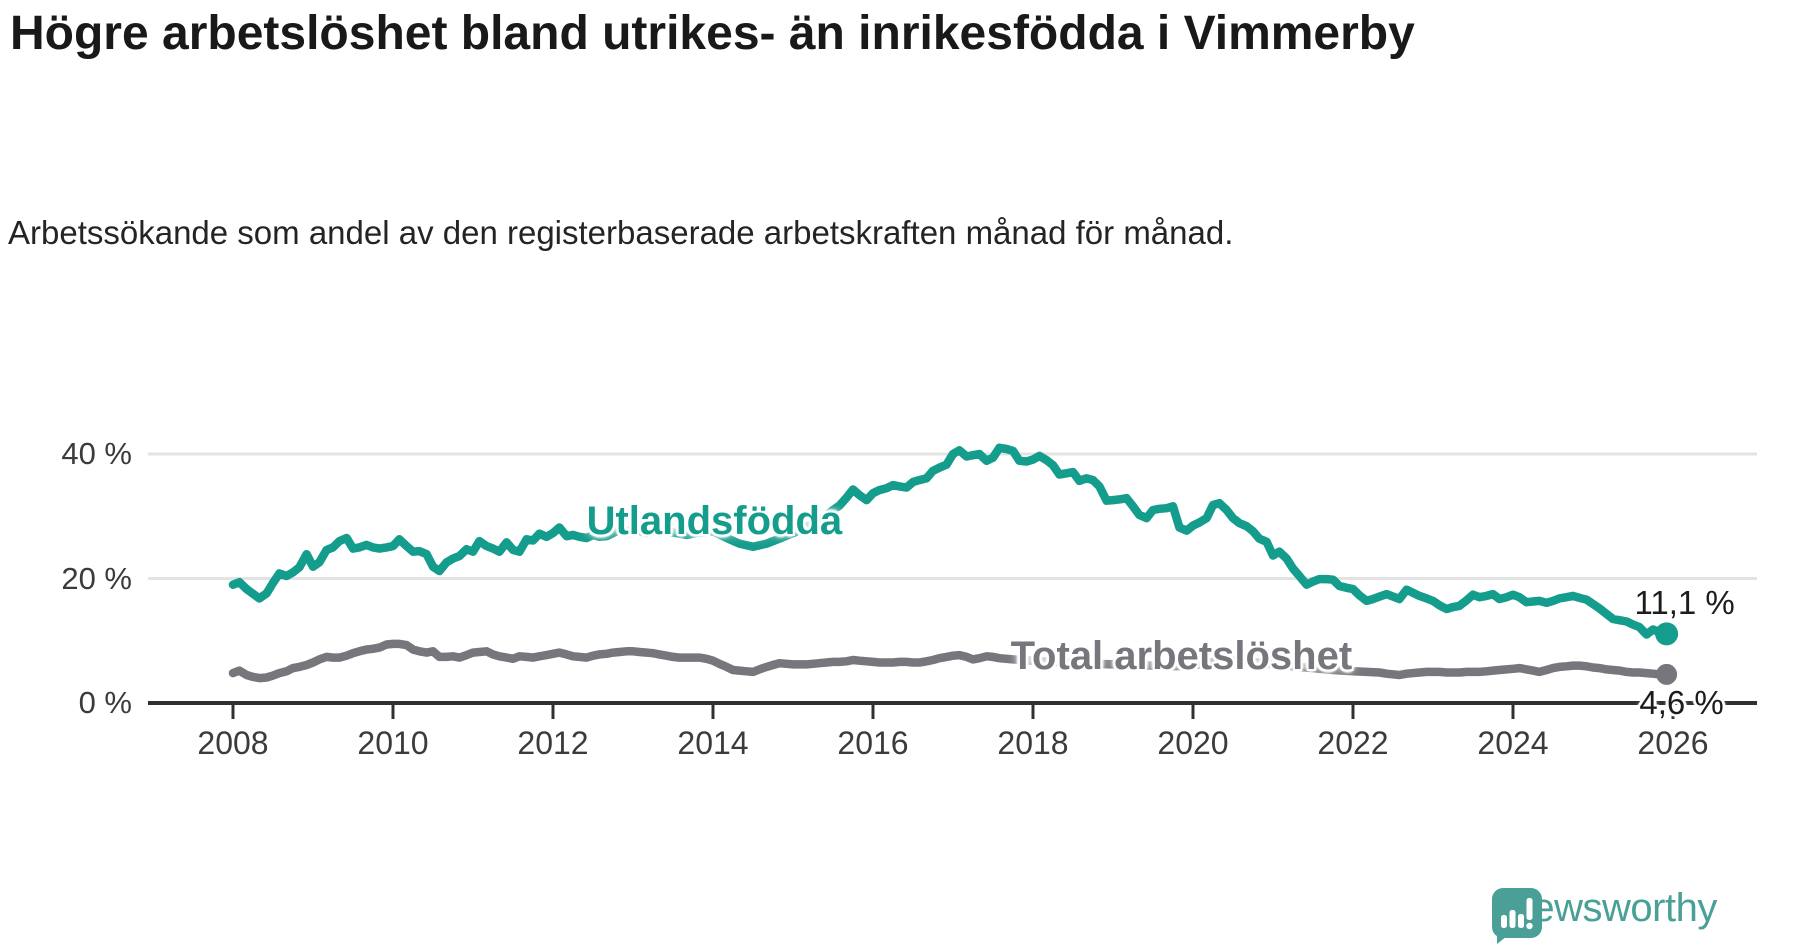  What do you see at coordinates (1681, 703) in the screenshot?
I see `end-value-label-total: 4,6 %` at bounding box center [1681, 703].